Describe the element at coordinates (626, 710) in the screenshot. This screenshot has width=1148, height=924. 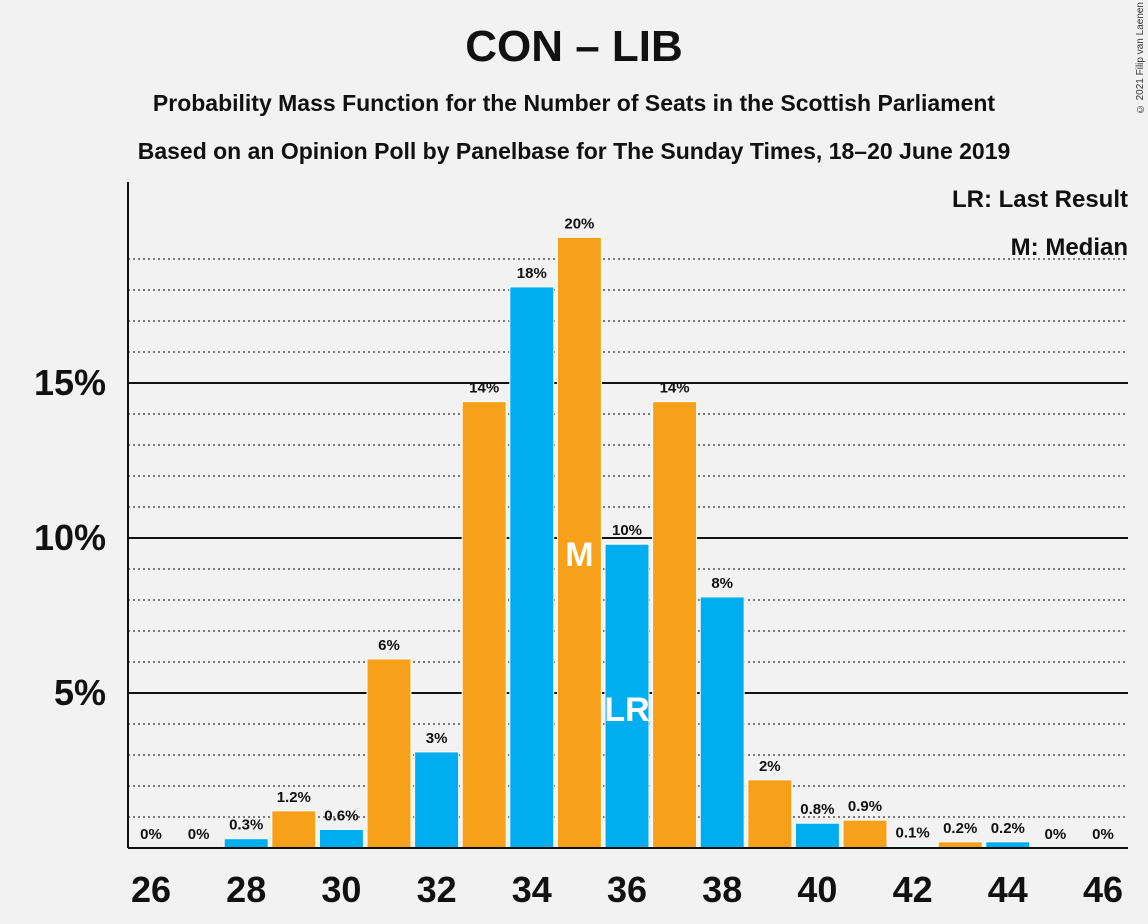
I see `last-result-marker: LR` at that location.